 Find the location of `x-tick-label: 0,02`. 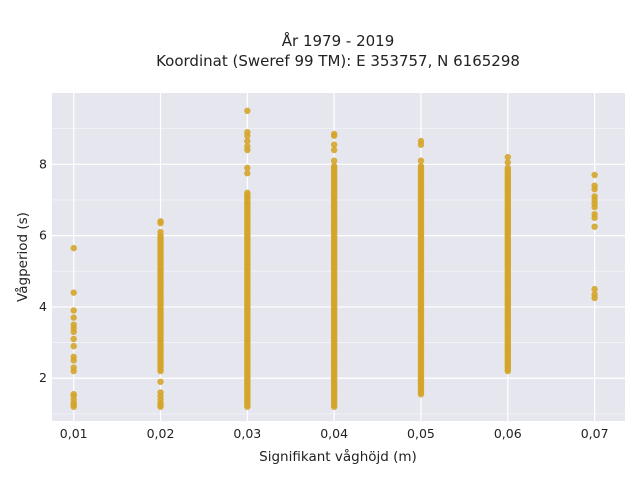

x-tick-label: 0,02 is located at coordinates (161, 433).